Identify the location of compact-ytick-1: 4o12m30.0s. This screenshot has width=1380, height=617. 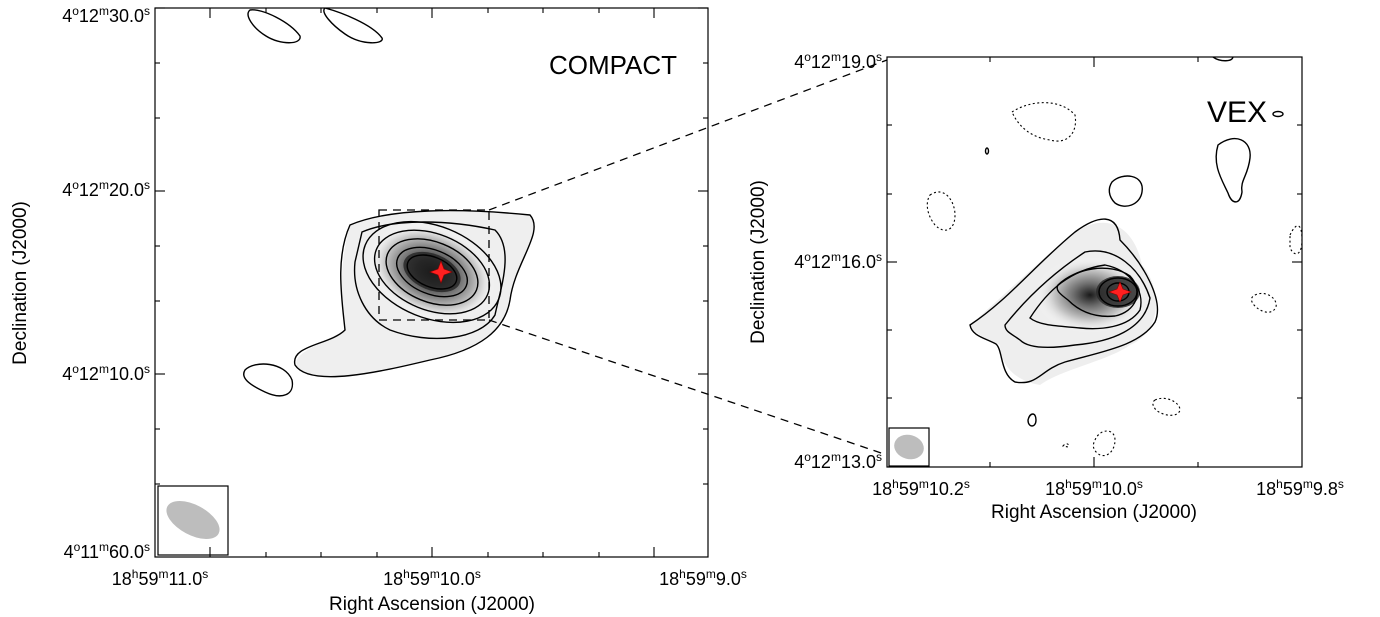
(106, 15).